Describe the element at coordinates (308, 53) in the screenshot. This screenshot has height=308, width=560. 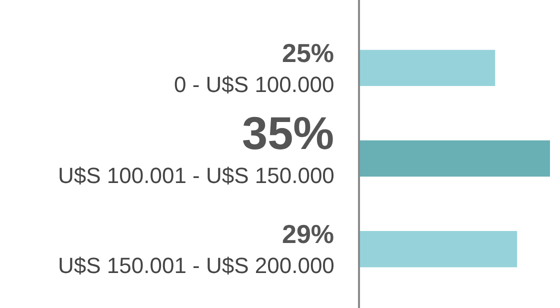
I see `data-label: 25%` at that location.